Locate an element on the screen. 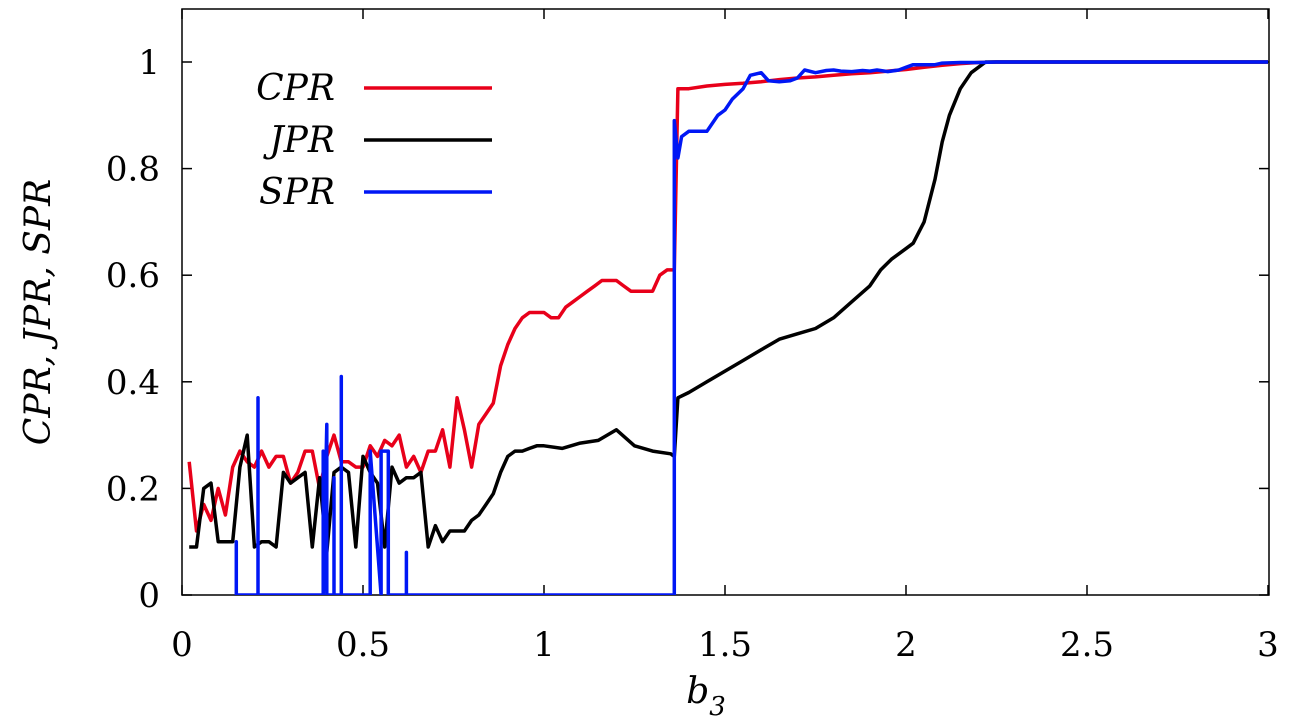 This screenshot has width=1305, height=723. x-tick-label: 0.5 is located at coordinates (363, 645).